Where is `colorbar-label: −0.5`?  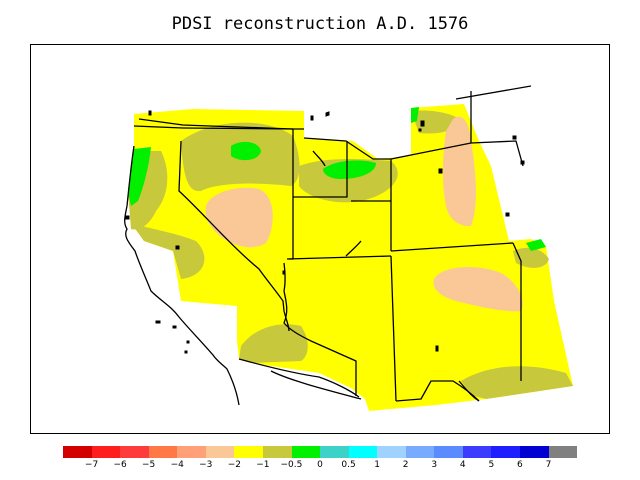
colorbar-label: −0.5 is located at coordinates (291, 465).